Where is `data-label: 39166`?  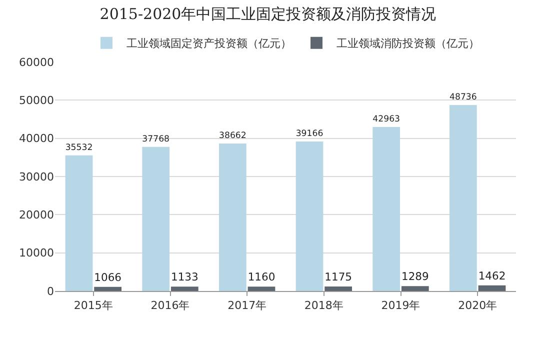
data-label: 39166 is located at coordinates (310, 134).